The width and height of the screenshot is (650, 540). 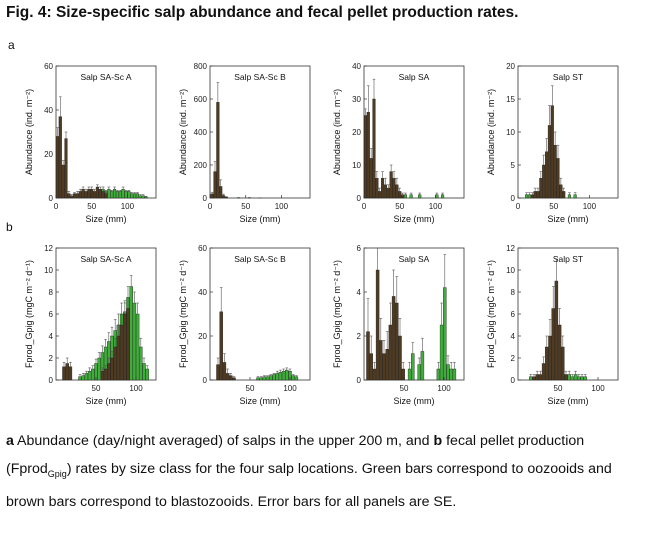 I want to click on y-tick-label: 12, so click(x=510, y=248).